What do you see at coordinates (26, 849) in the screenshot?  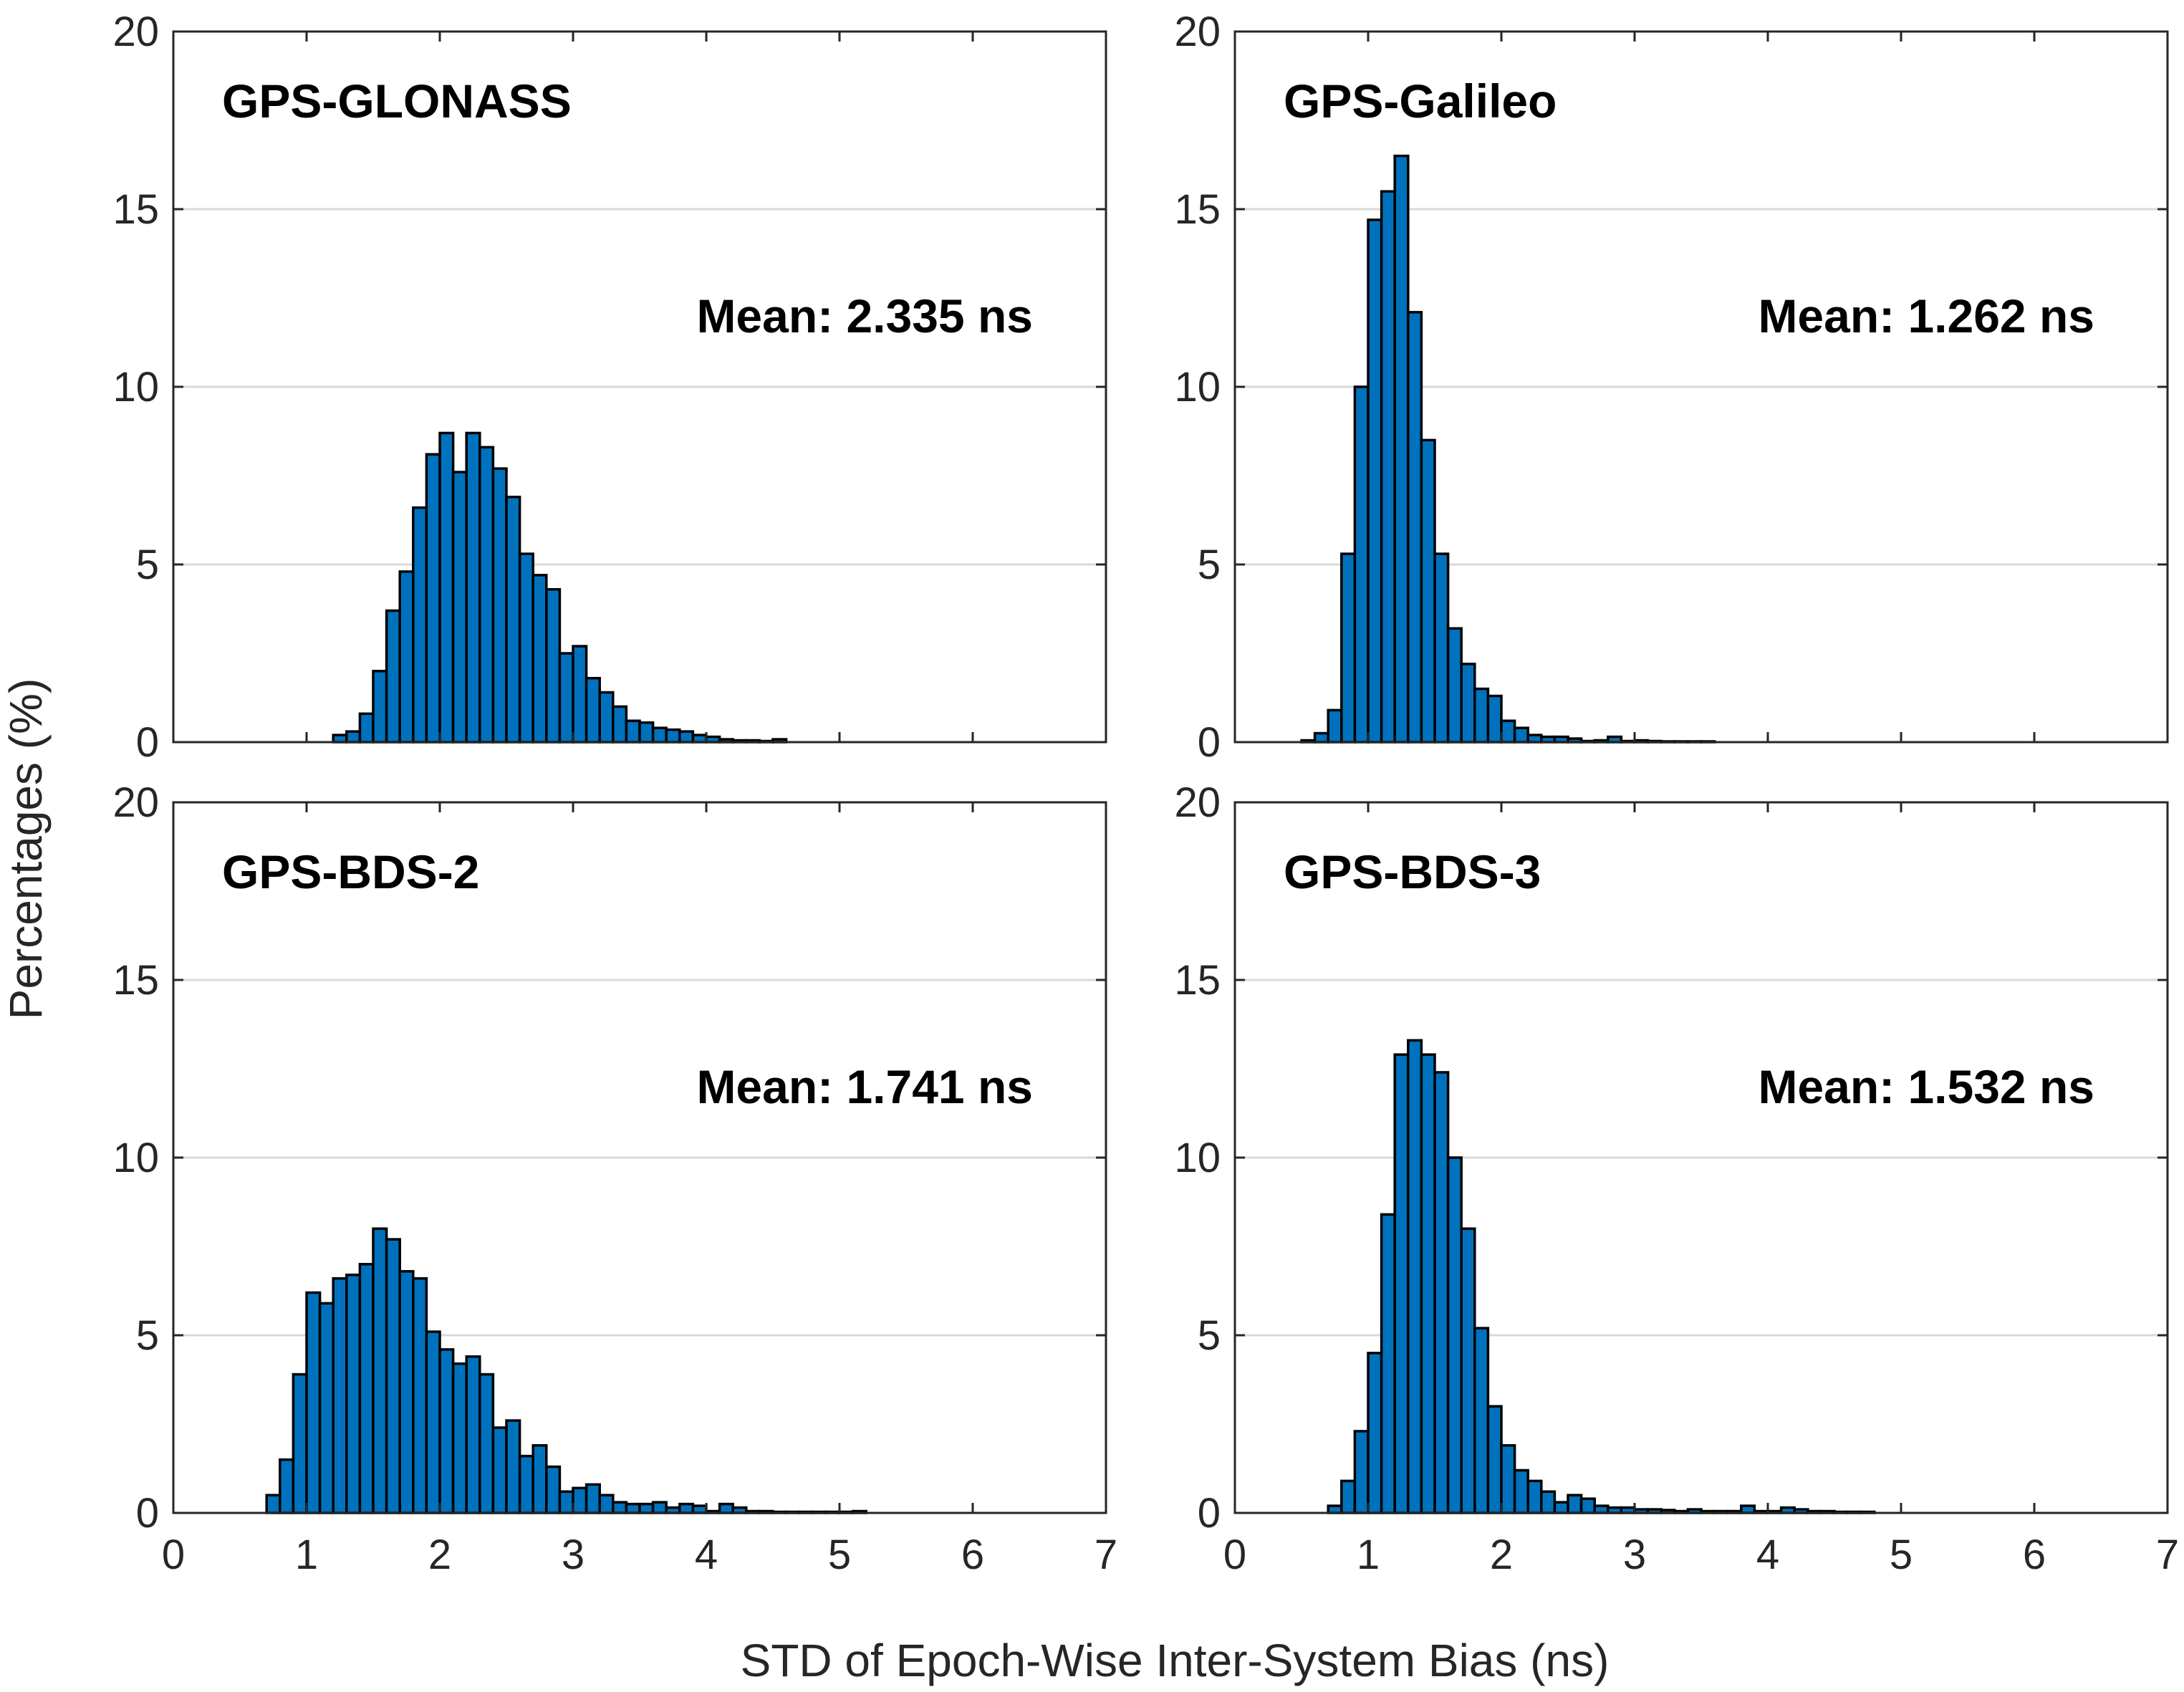 I see `y-axis-label: Percentages (%)` at bounding box center [26, 849].